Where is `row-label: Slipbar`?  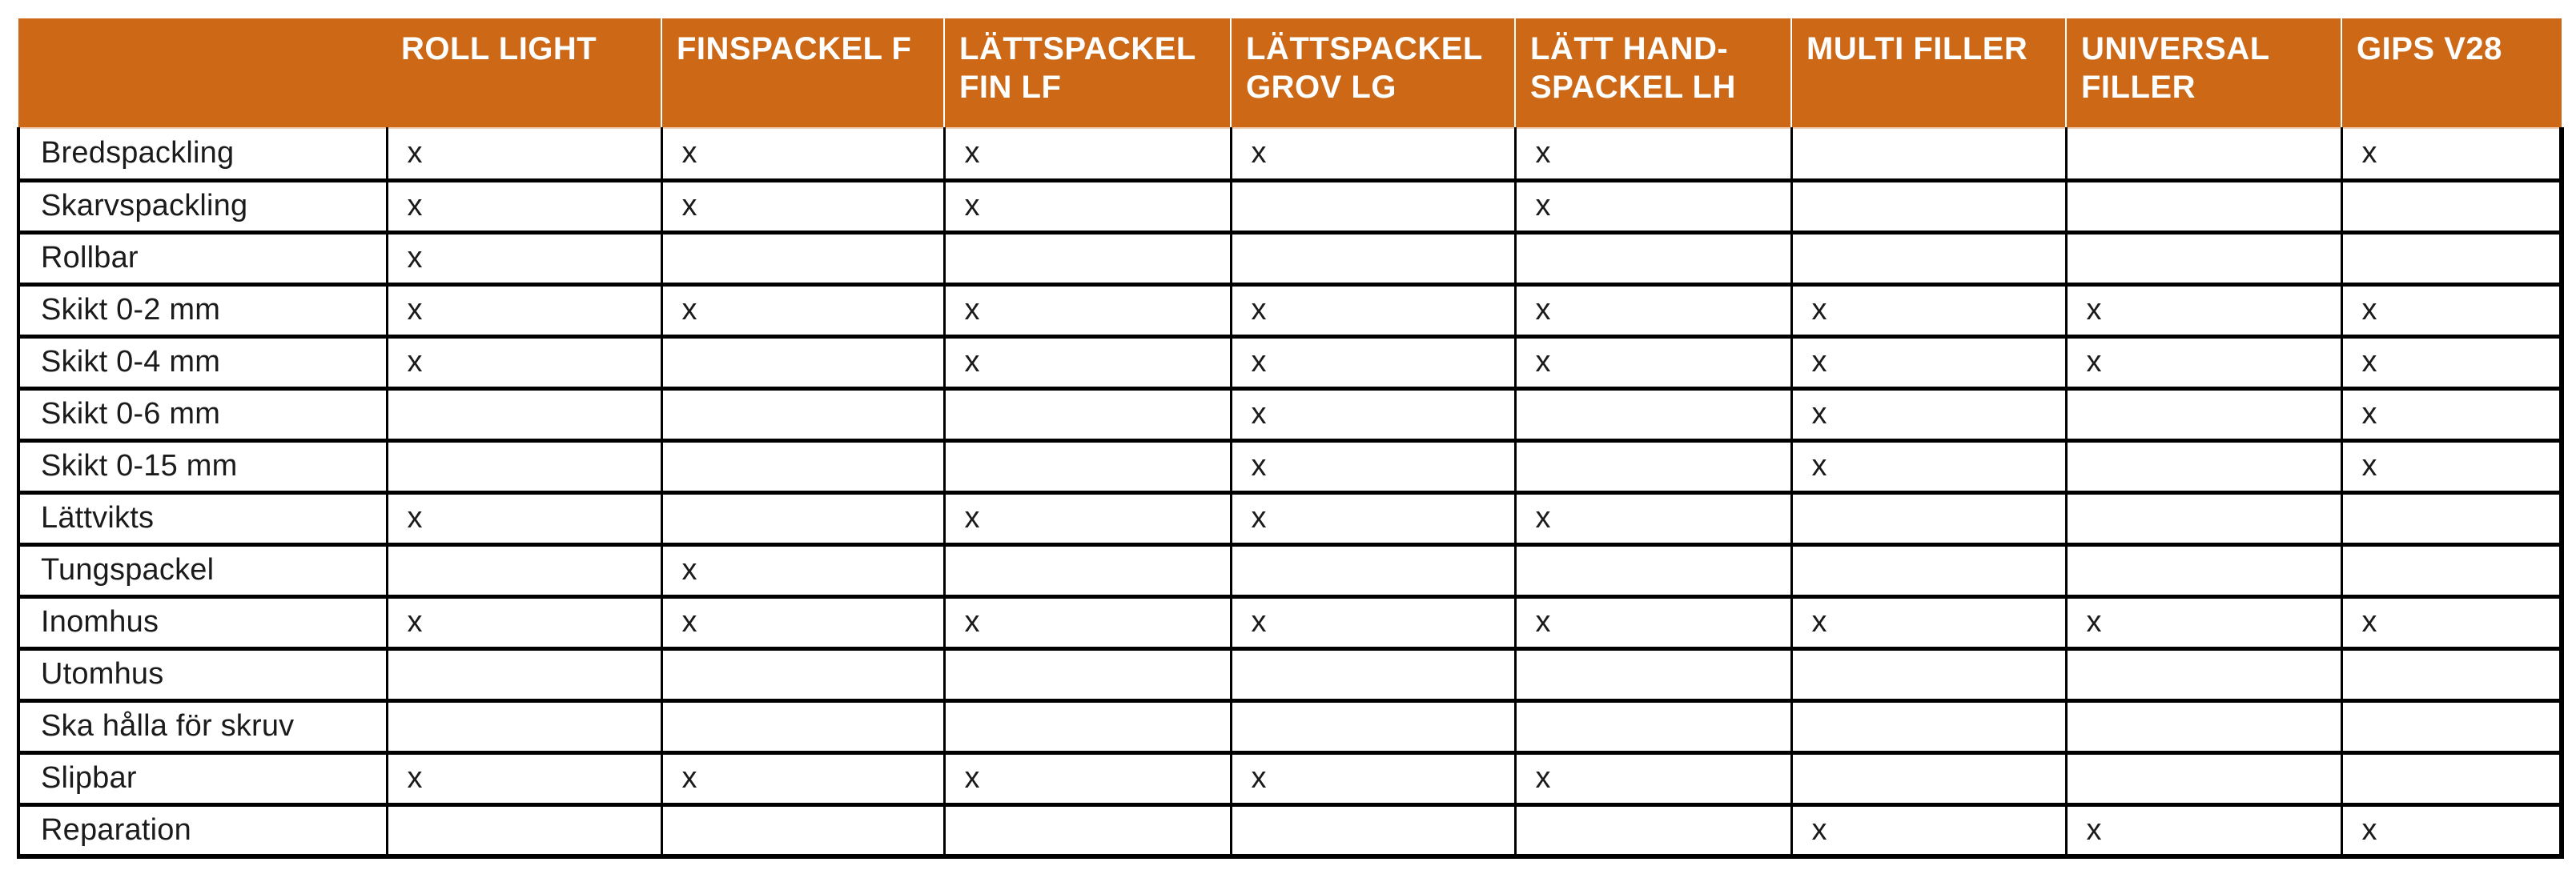 row-label: Slipbar is located at coordinates (202, 778).